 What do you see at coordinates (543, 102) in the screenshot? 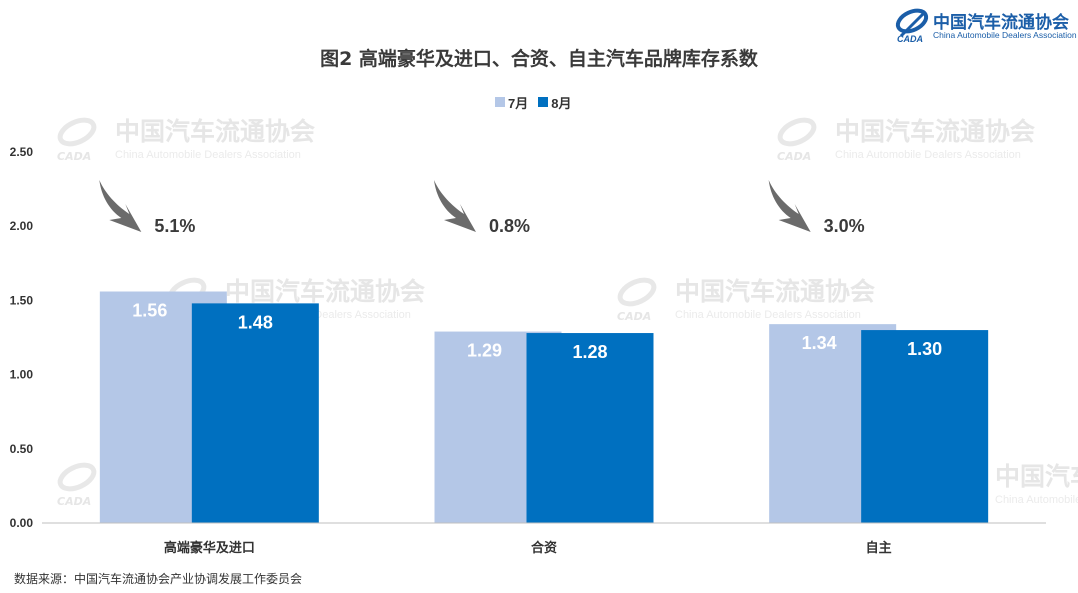
I see `legend-swatch-august` at bounding box center [543, 102].